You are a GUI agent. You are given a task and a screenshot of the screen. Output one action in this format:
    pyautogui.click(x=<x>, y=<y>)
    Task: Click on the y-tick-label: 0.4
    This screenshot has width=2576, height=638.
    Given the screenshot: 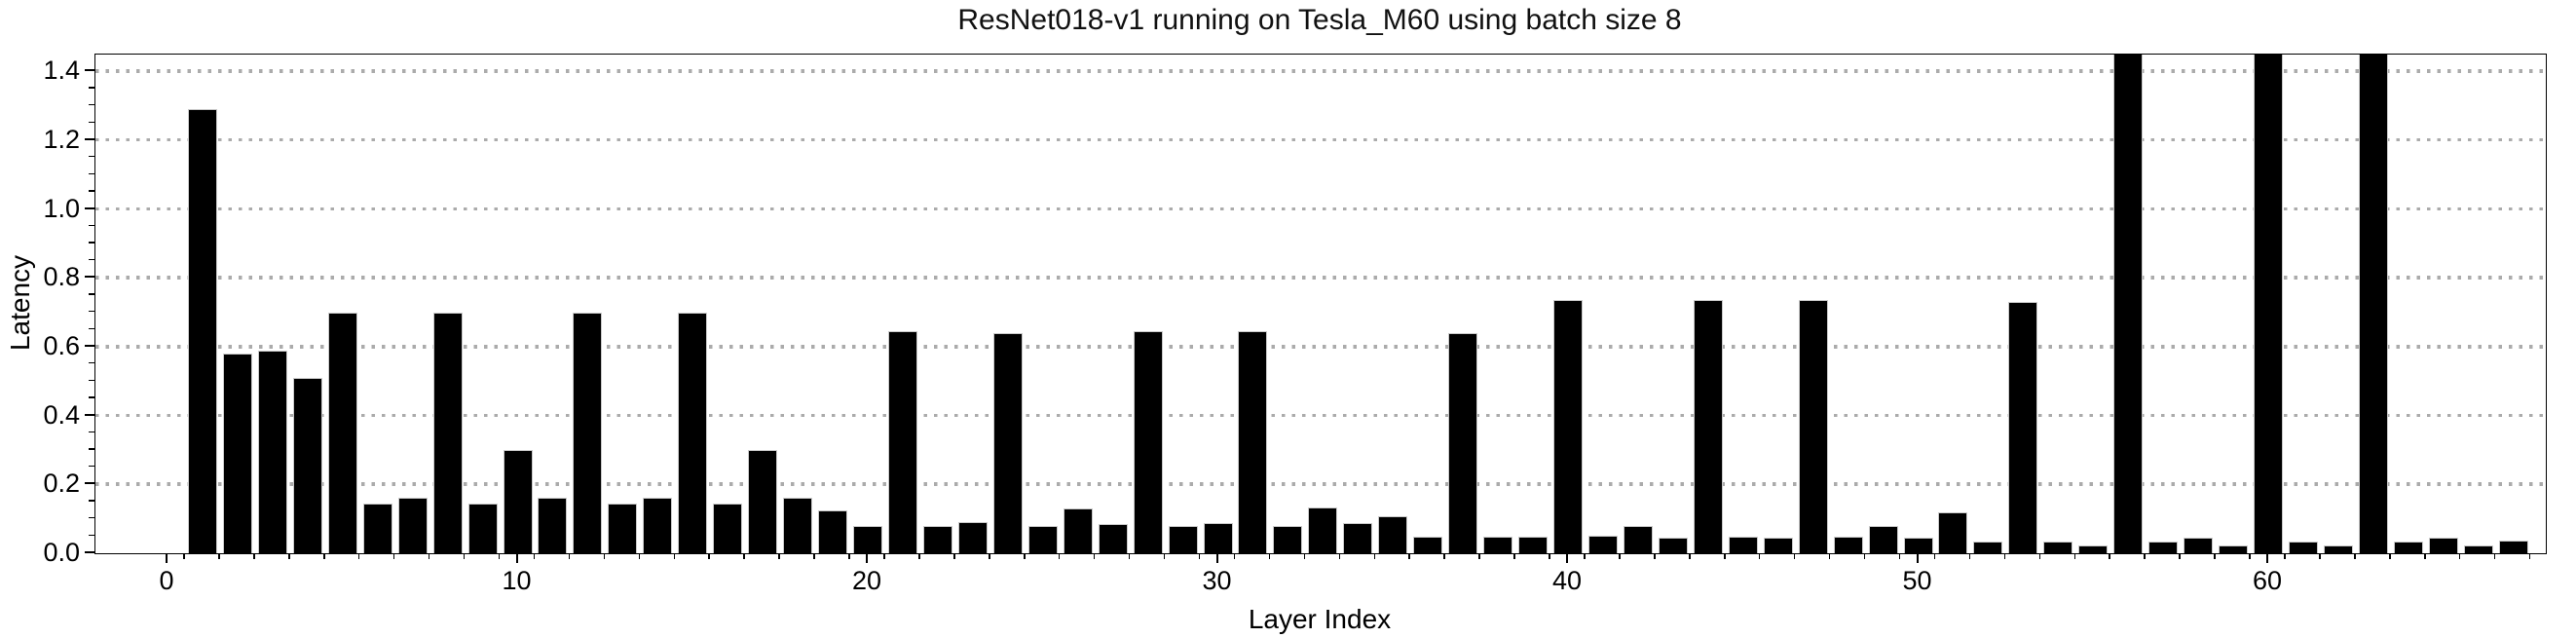 What is the action you would take?
    pyautogui.click(x=61, y=415)
    